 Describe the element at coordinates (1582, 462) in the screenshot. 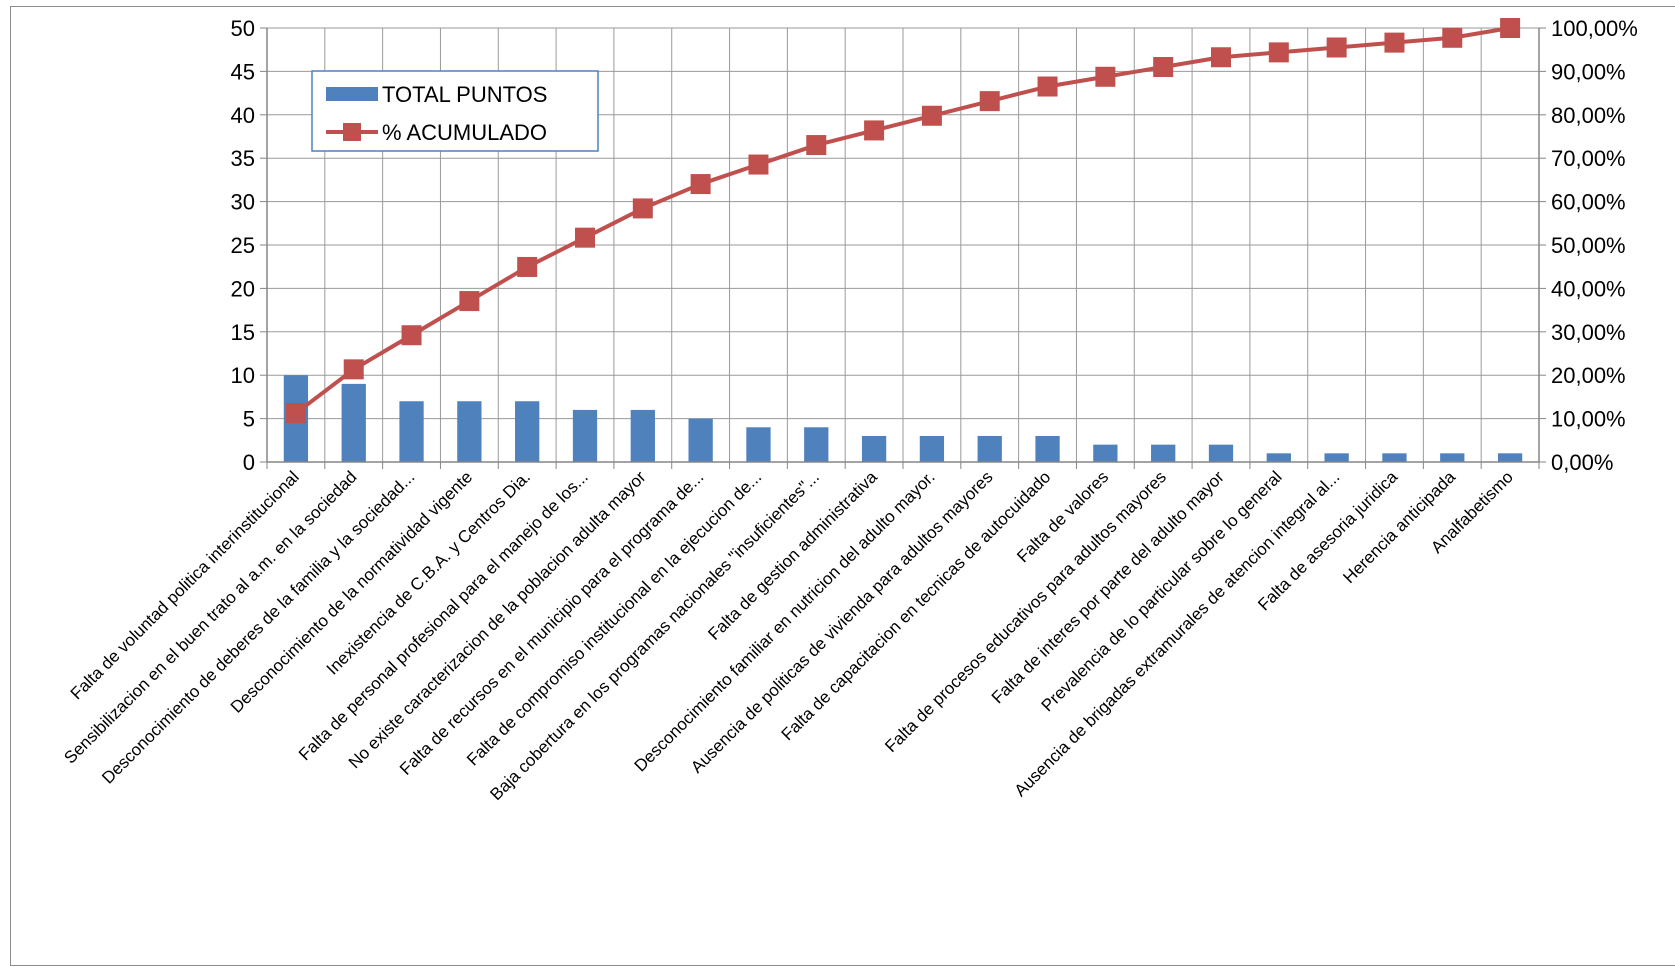

I see `y2-tick-label: 0,00%` at that location.